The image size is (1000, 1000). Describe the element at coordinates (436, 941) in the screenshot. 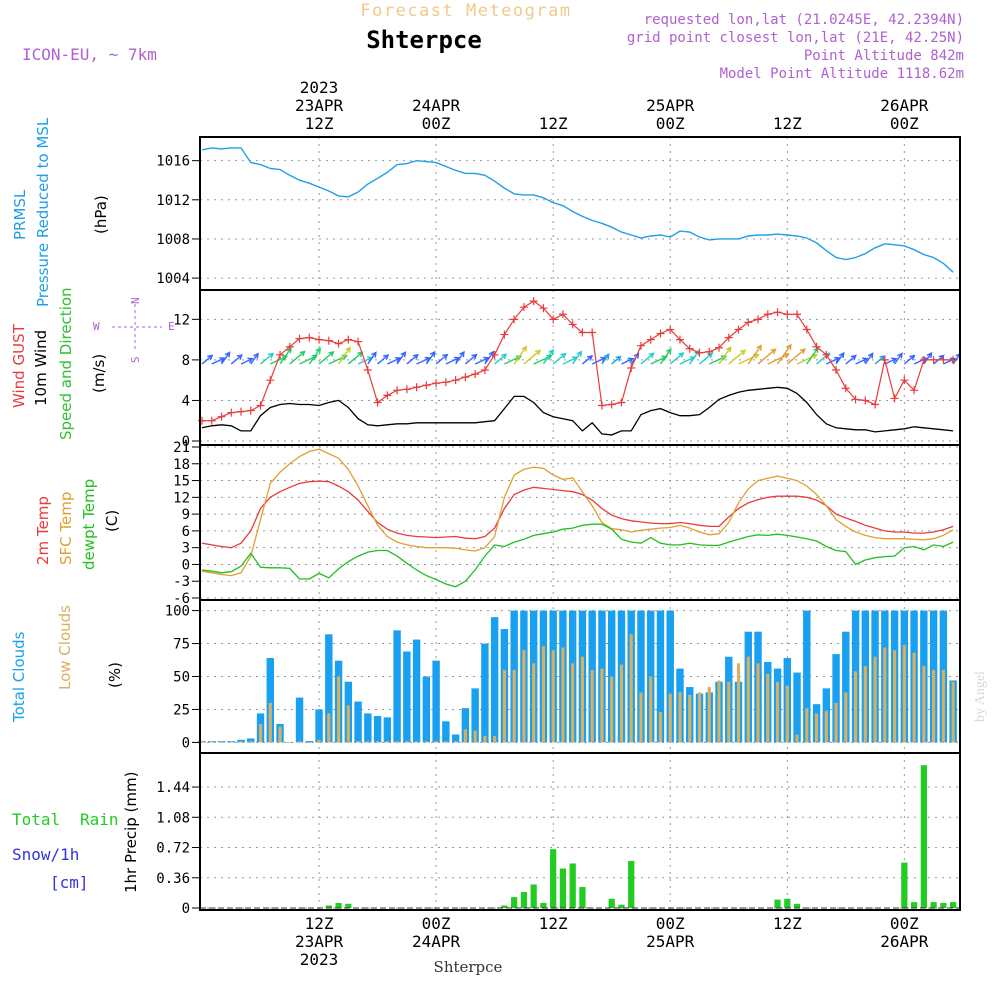

I see `bottom-time-label: 24APR` at that location.